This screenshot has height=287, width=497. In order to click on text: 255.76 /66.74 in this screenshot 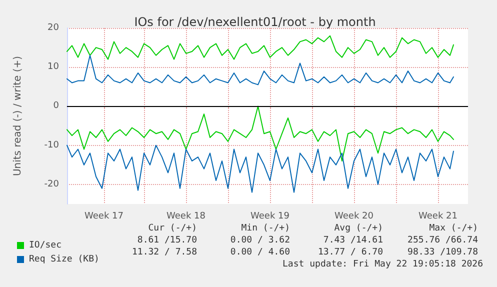, I will do `click(443, 241)`.